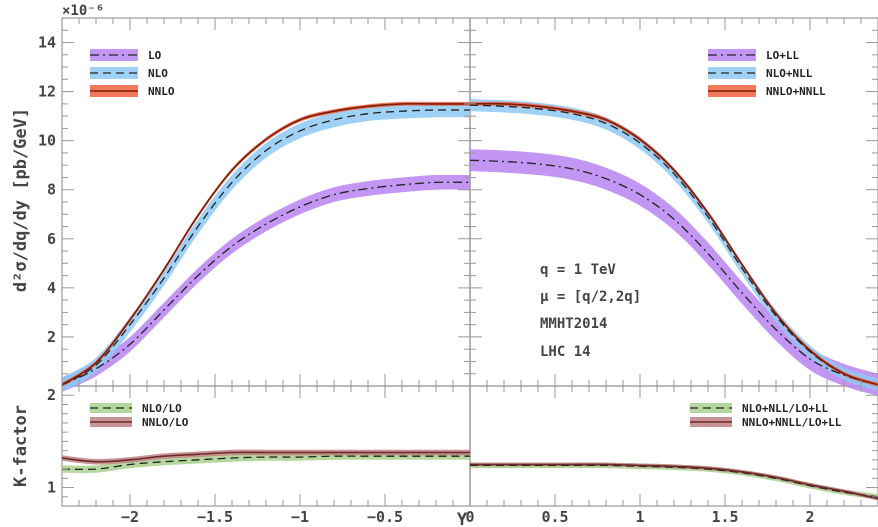 This screenshot has height=527, width=878. What do you see at coordinates (639, 517) in the screenshot?
I see `x-tick-label: 1` at bounding box center [639, 517].